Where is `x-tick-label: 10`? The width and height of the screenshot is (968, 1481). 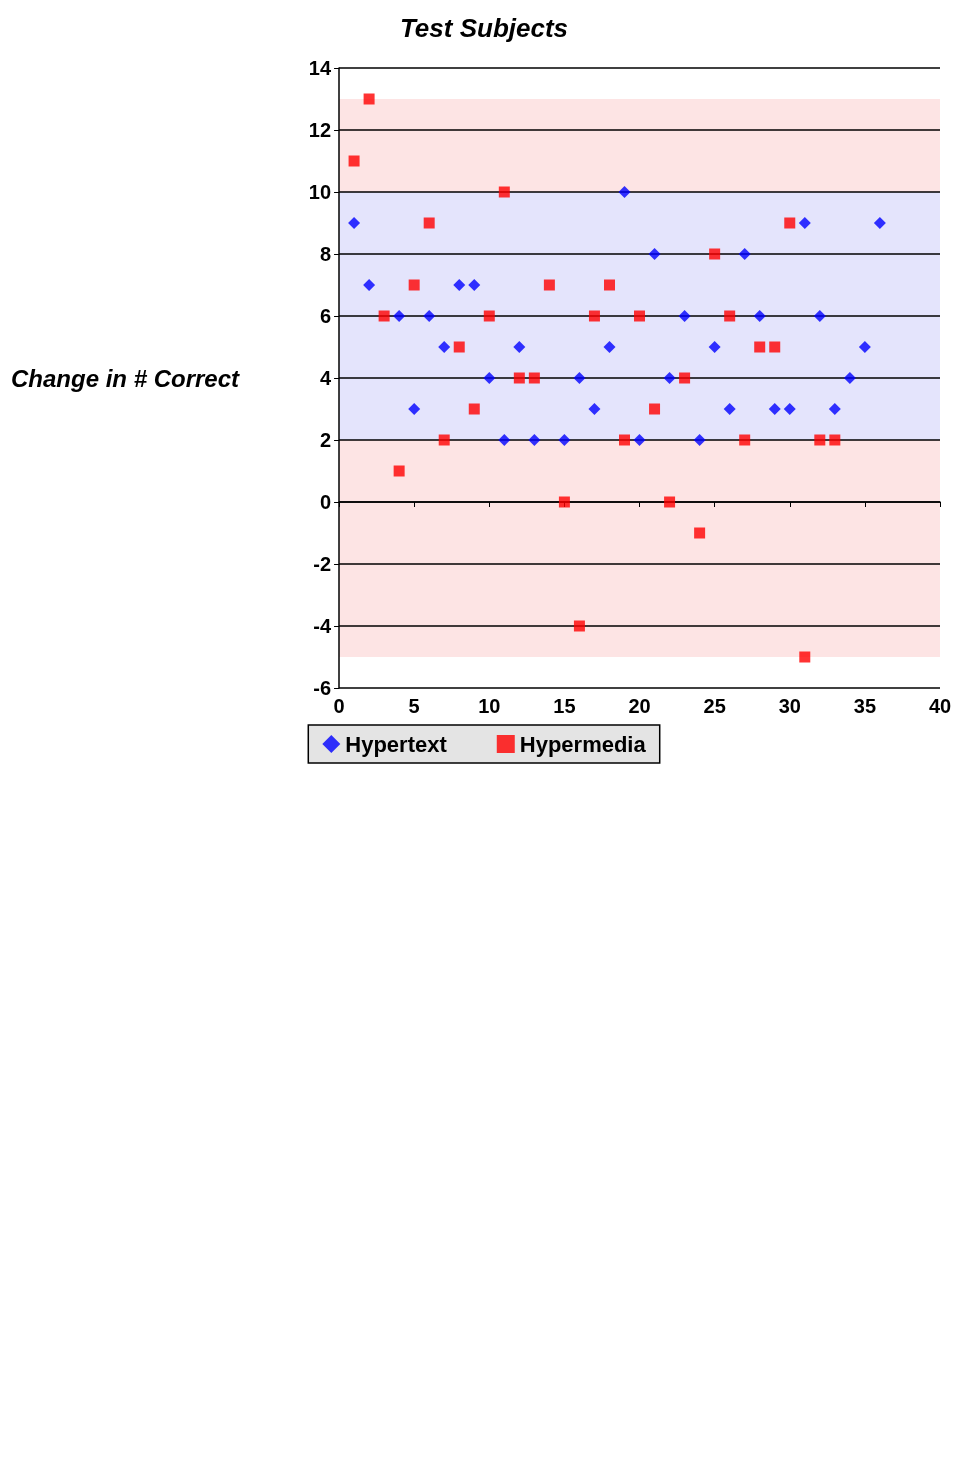 x-tick-label: 10 is located at coordinates (489, 706).